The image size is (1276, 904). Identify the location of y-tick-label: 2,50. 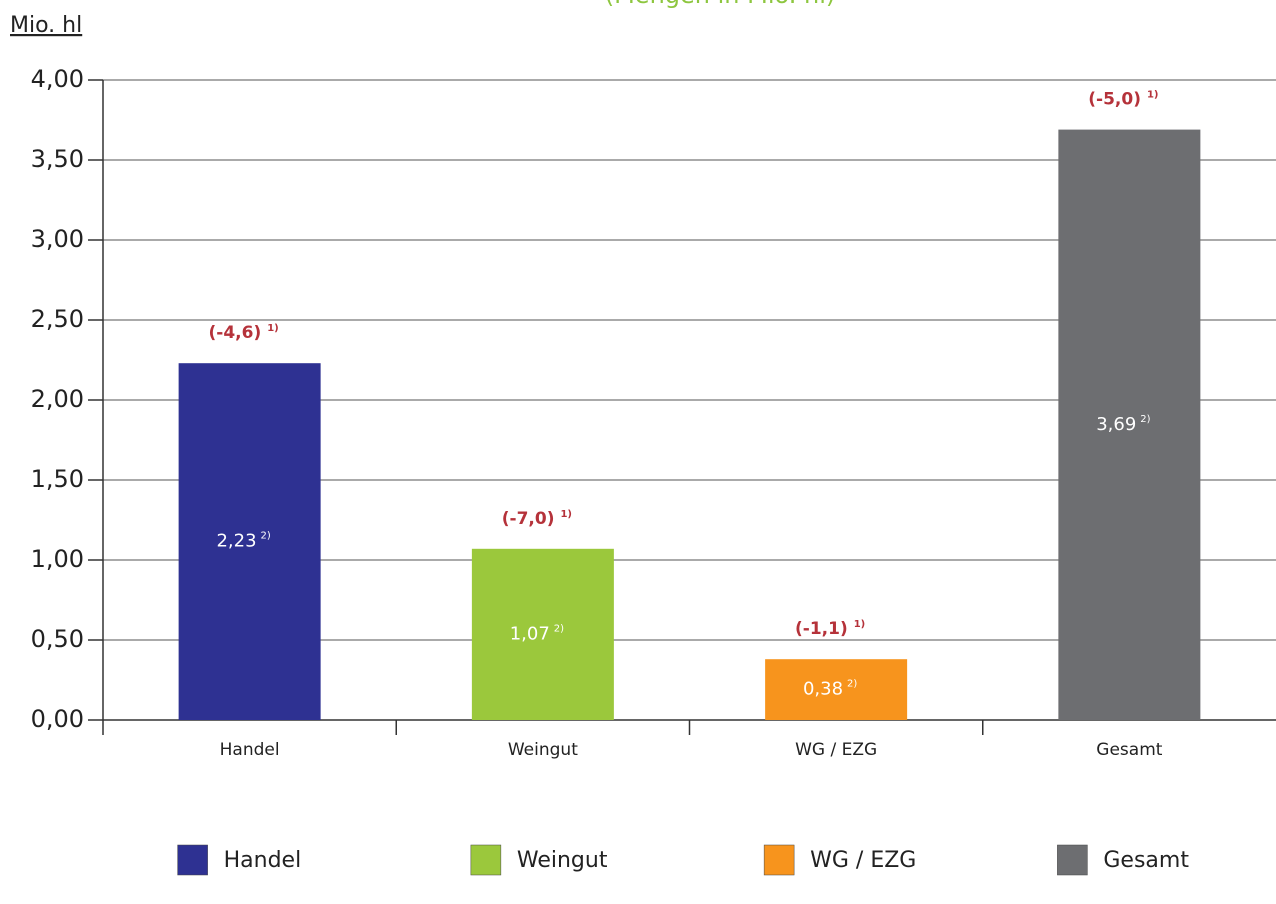
(57, 319).